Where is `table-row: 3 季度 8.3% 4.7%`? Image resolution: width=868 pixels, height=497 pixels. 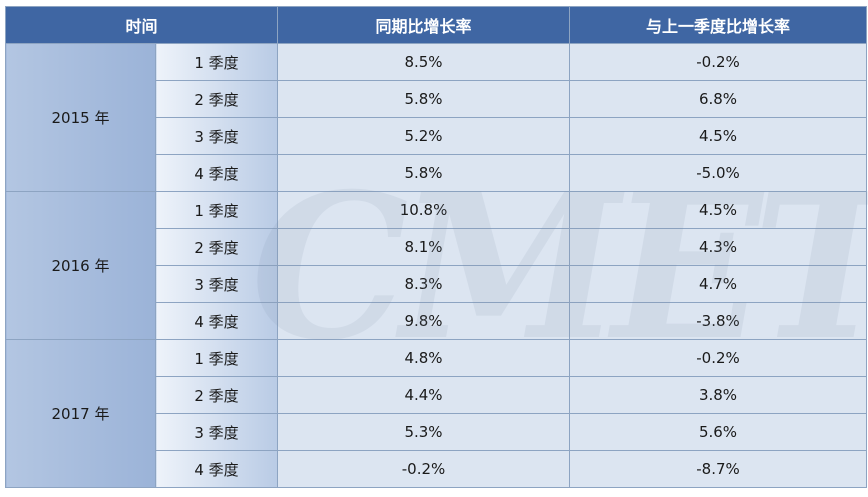
table-row: 3 季度 8.3% 4.7% is located at coordinates (437, 284).